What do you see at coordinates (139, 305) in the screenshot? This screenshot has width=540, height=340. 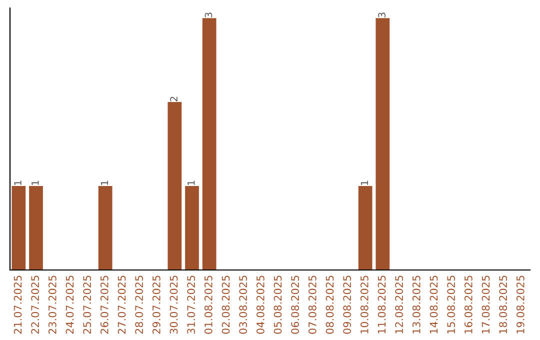 I see `x-tick-label: 28.07.2025` at bounding box center [139, 305].